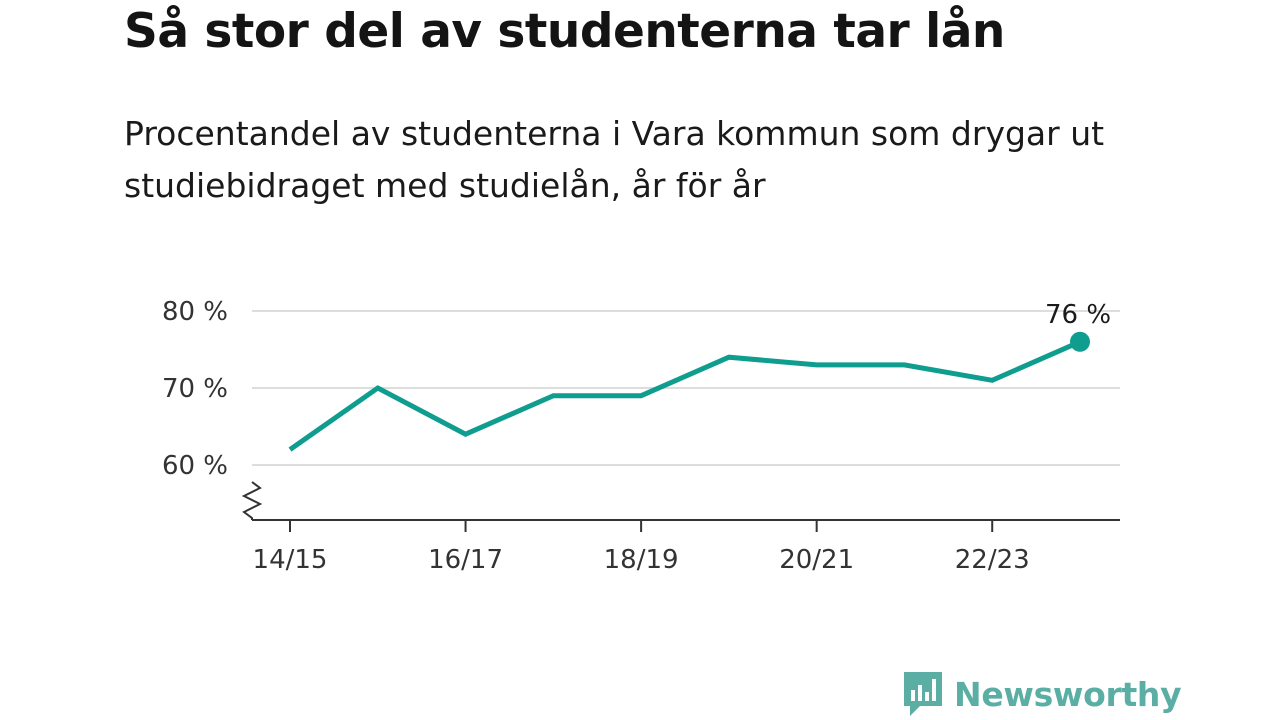  I want to click on y-tick-label: 80 %, so click(195, 312).